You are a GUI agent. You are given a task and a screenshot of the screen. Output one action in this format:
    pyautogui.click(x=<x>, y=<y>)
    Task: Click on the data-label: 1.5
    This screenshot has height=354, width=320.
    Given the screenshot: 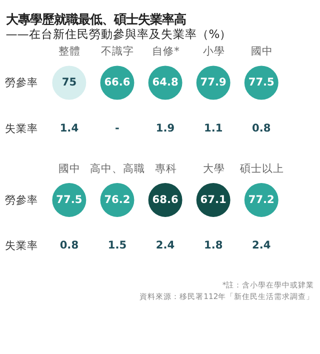 What is the action you would take?
    pyautogui.click(x=117, y=246)
    